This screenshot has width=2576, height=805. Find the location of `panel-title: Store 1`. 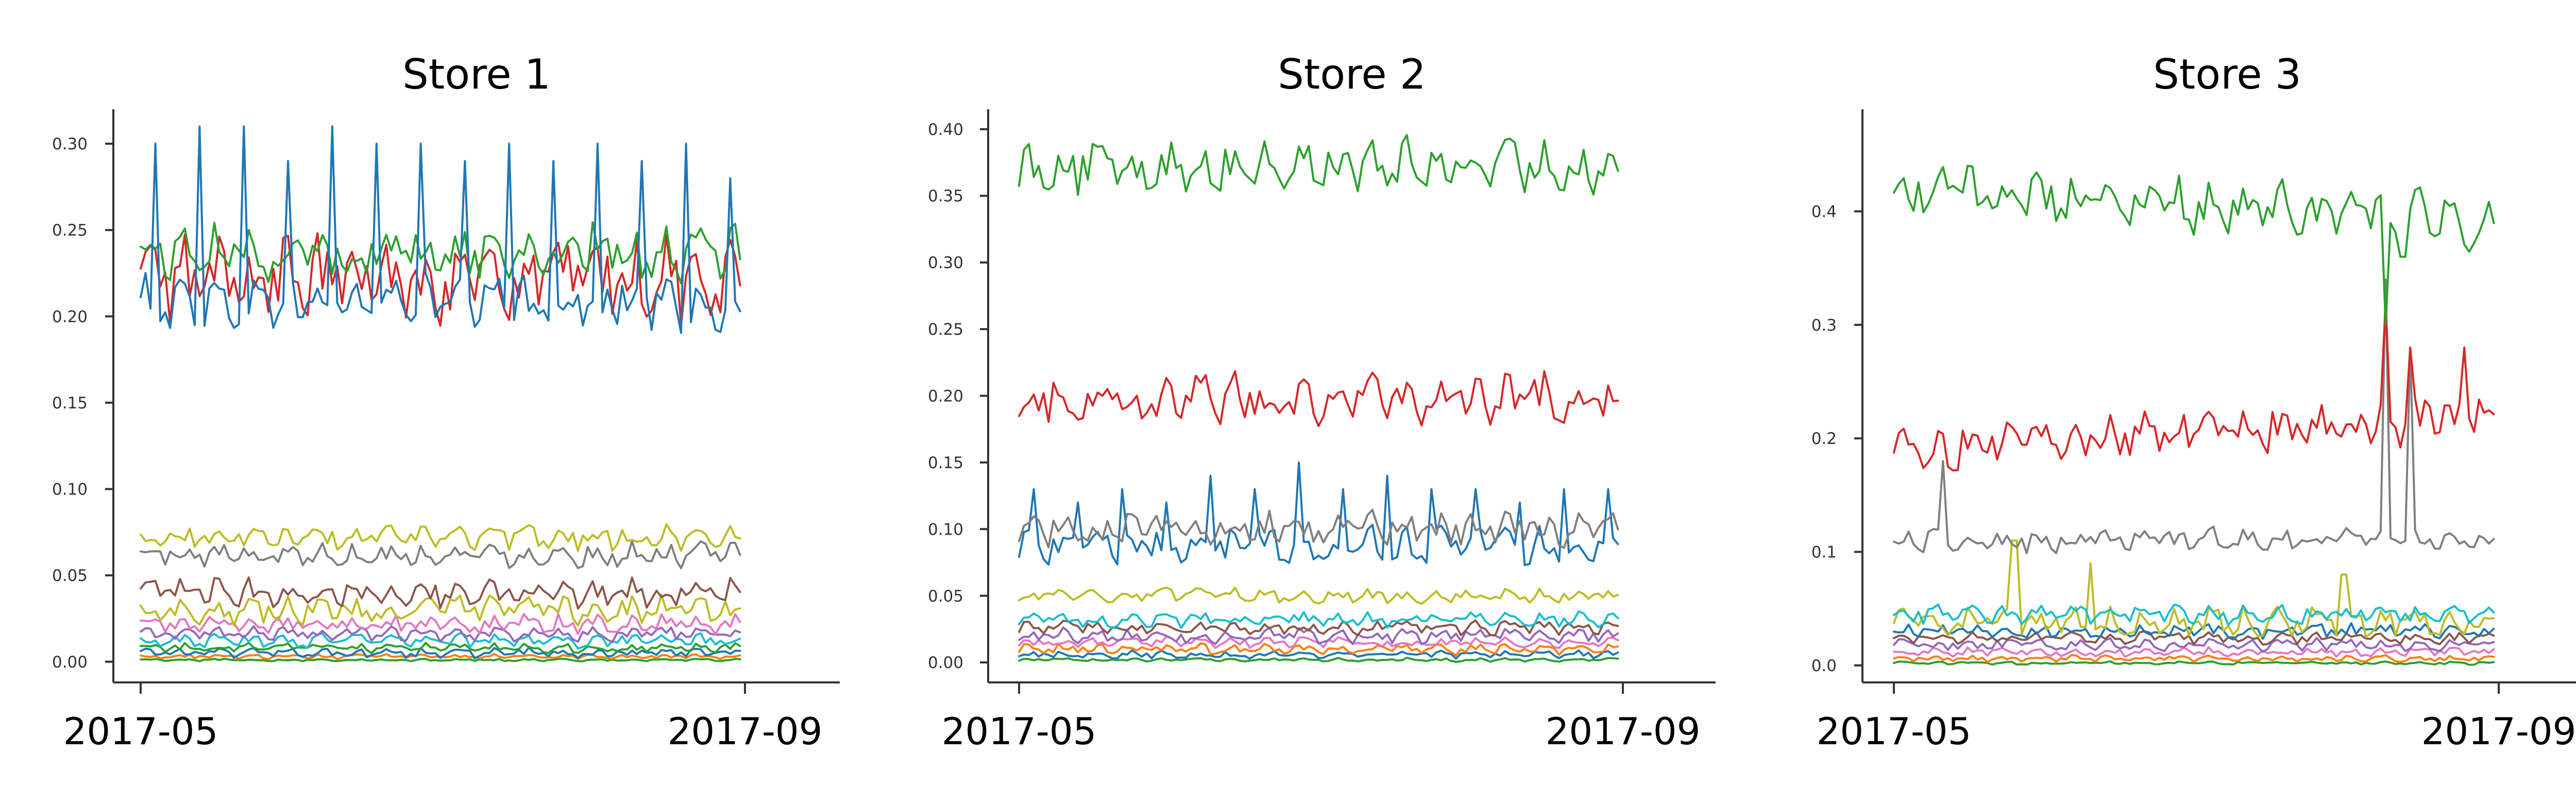

panel-title: Store 1 is located at coordinates (476, 74).